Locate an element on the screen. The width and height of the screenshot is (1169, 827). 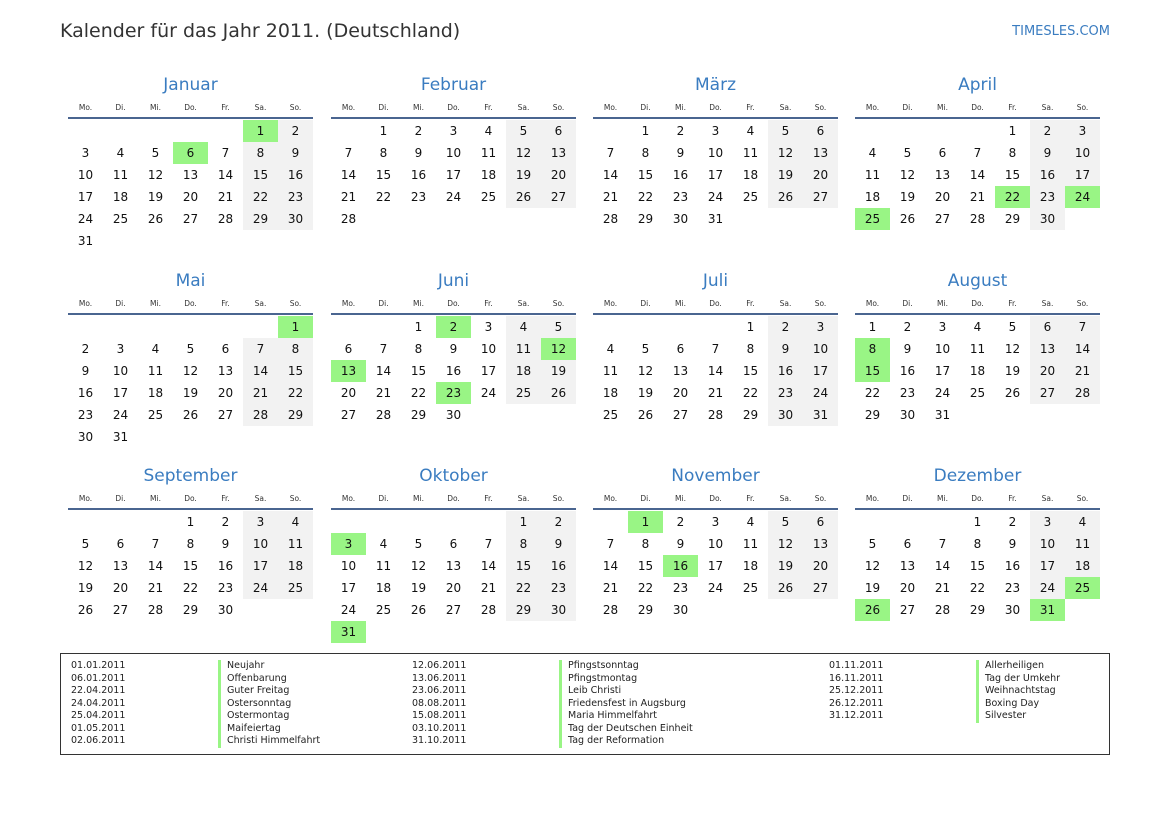
holiday-day: 6 is located at coordinates (190, 153).